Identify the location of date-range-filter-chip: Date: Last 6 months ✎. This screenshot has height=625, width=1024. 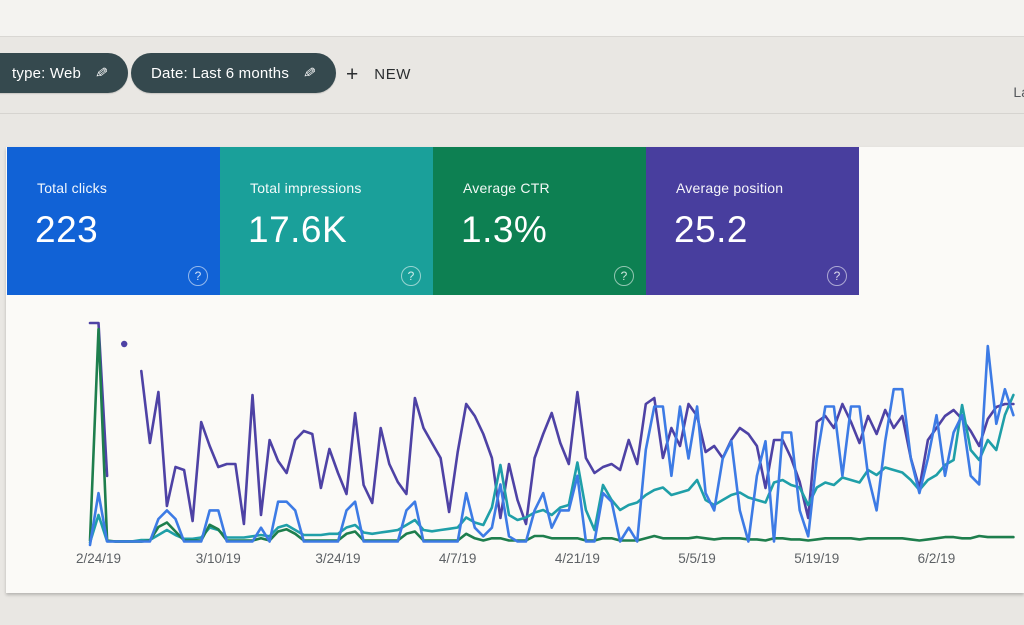
(233, 73).